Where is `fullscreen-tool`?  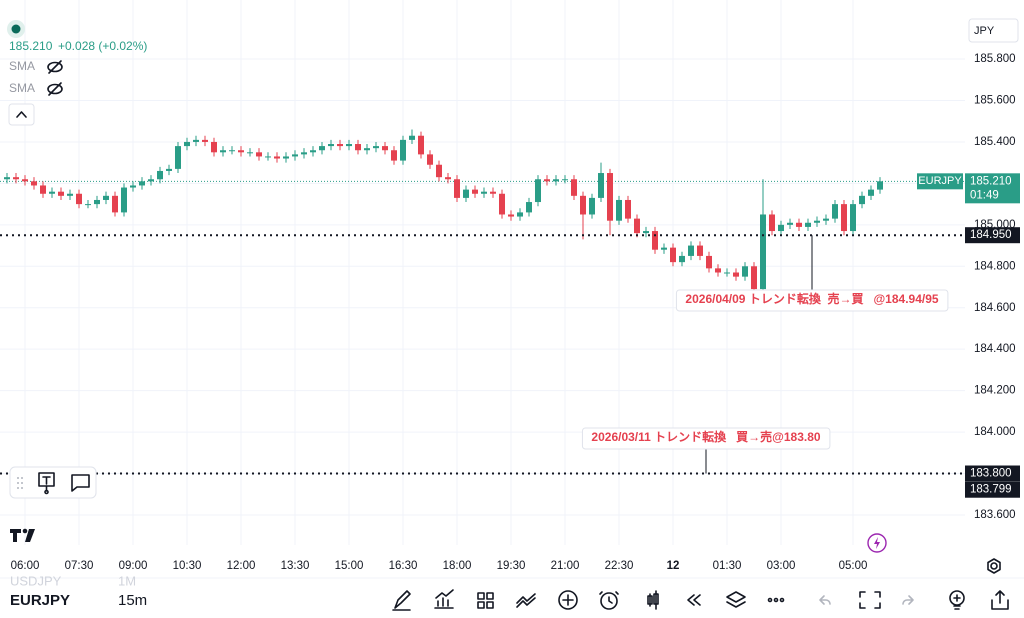 fullscreen-tool is located at coordinates (870, 600).